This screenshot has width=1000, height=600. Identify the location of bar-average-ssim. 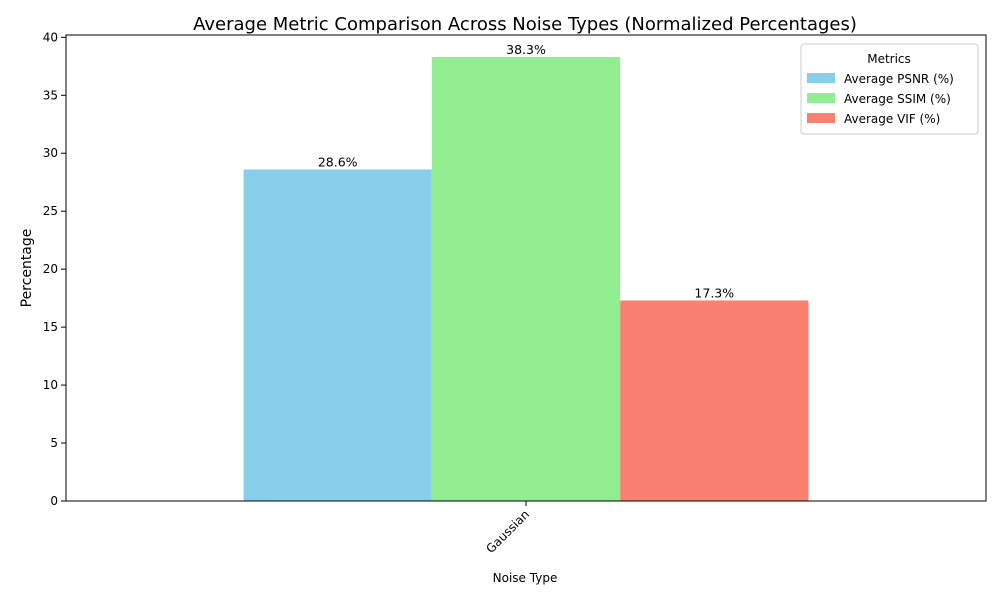
(526, 279).